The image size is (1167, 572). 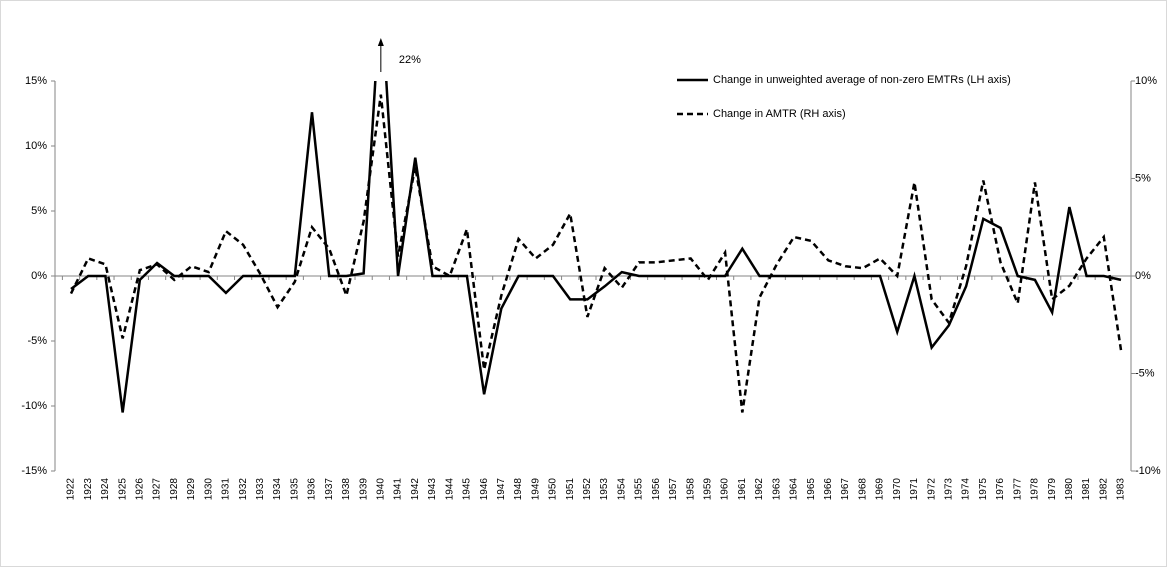 What do you see at coordinates (1143, 178) in the screenshot?
I see `y2-tick-label: 5%` at bounding box center [1143, 178].